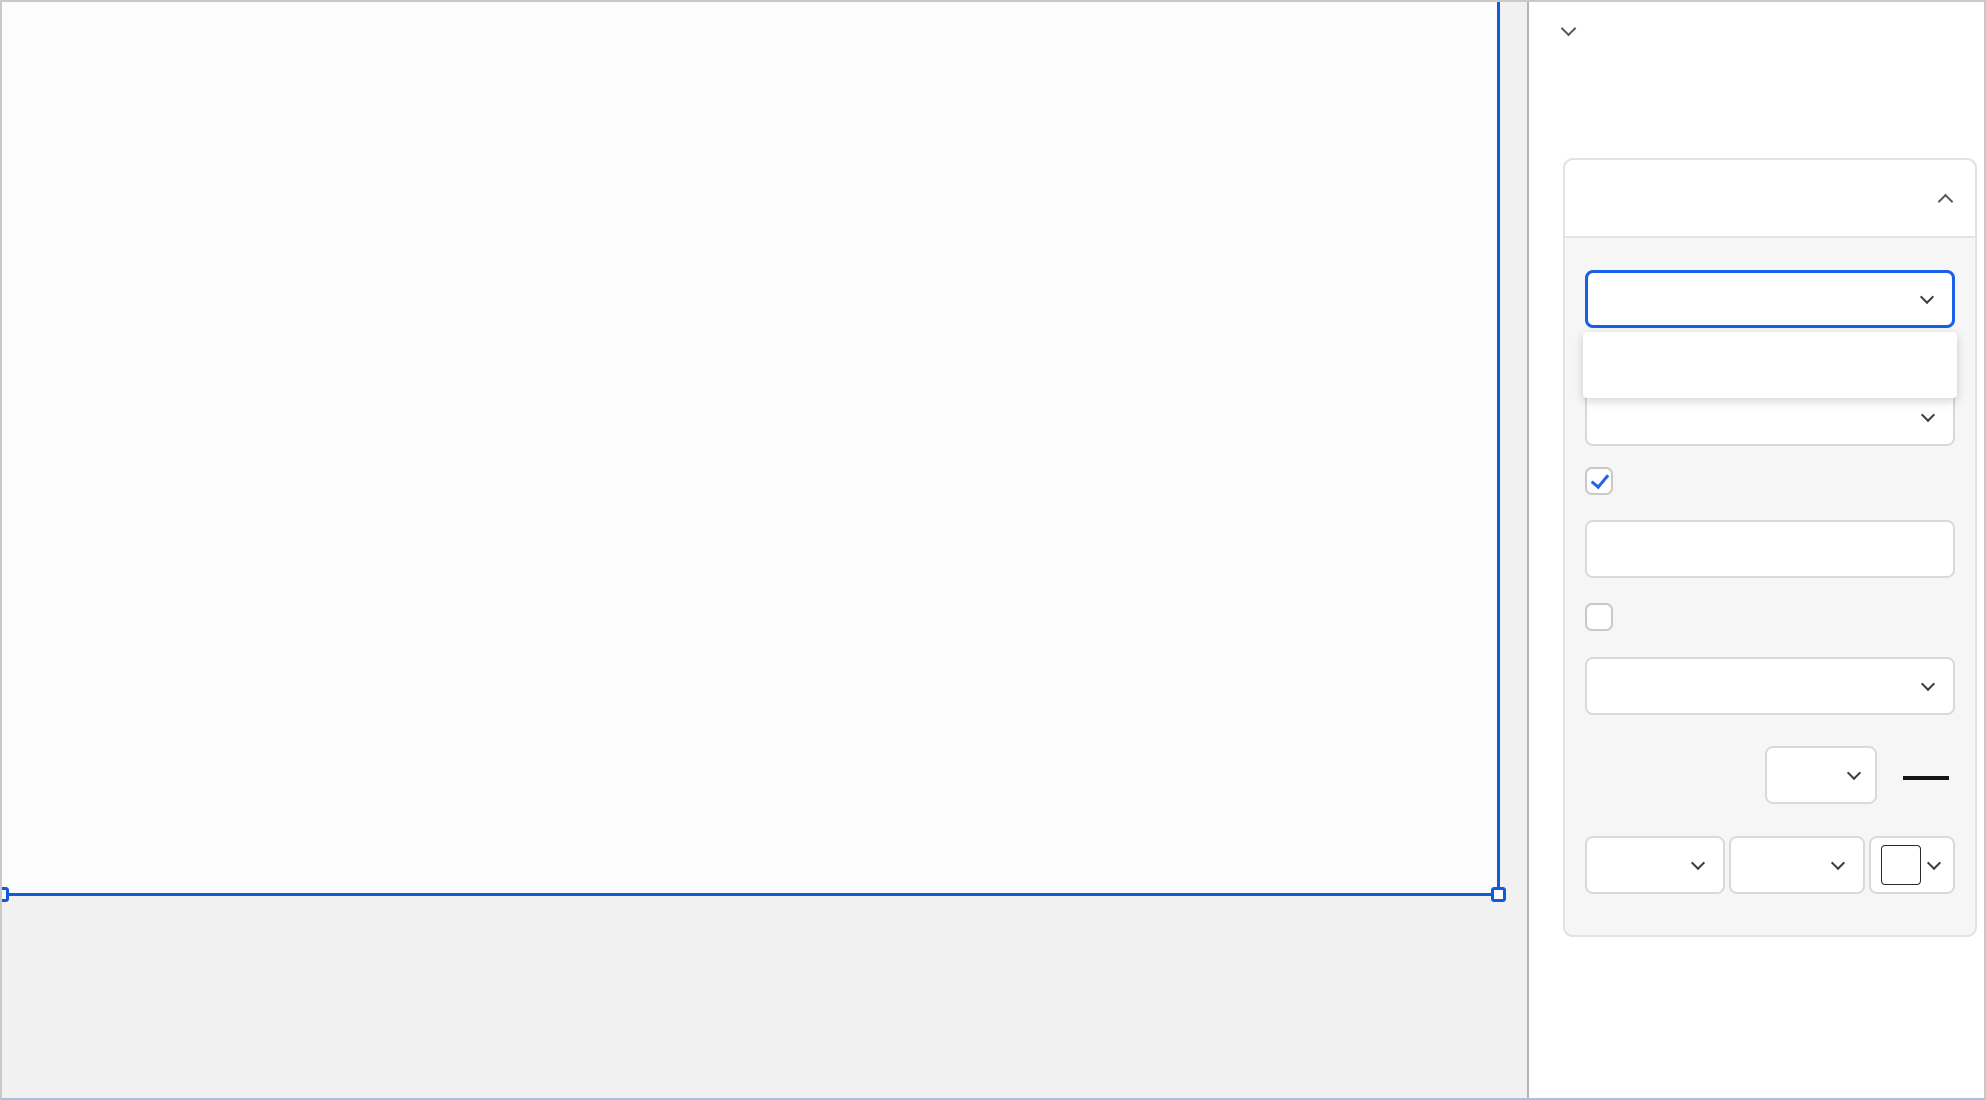 Image resolution: width=1986 pixels, height=1100 pixels. What do you see at coordinates (1770, 481) in the screenshot?
I see `label-text-row` at bounding box center [1770, 481].